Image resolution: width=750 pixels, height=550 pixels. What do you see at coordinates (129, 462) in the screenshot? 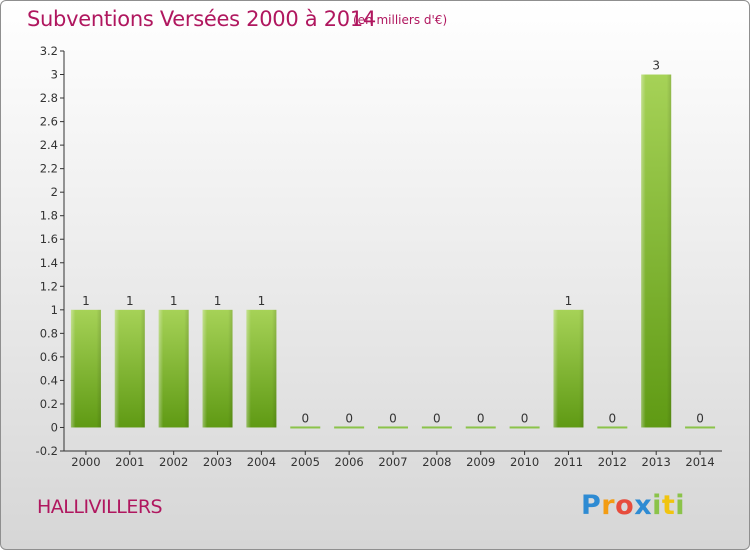
I see `x-tick-label: 2001` at bounding box center [129, 462].